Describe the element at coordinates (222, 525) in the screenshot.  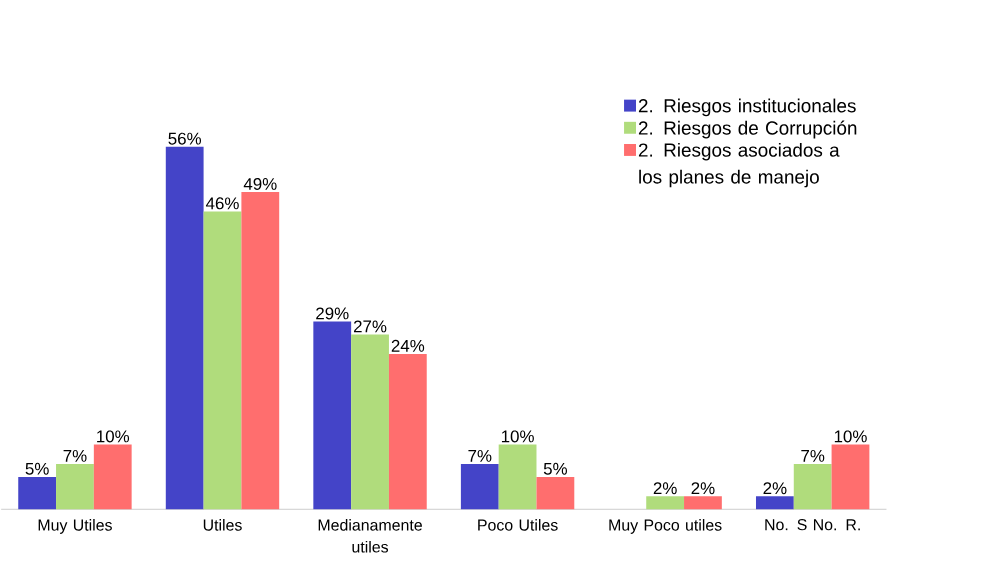
I see `x-tick-label: Utiles` at that location.